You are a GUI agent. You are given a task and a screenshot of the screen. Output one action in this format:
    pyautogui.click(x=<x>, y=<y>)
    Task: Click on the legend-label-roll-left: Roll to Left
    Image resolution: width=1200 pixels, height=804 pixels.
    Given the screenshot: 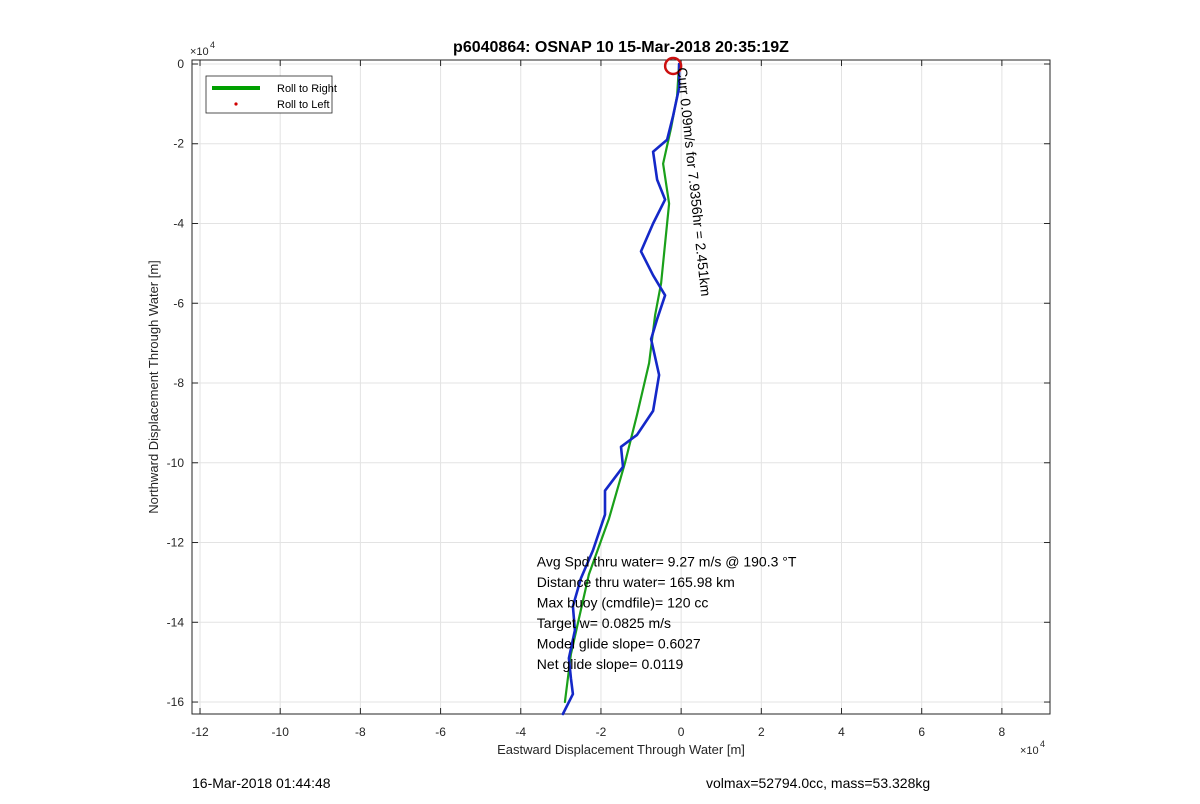 What is the action you would take?
    pyautogui.click(x=303, y=105)
    